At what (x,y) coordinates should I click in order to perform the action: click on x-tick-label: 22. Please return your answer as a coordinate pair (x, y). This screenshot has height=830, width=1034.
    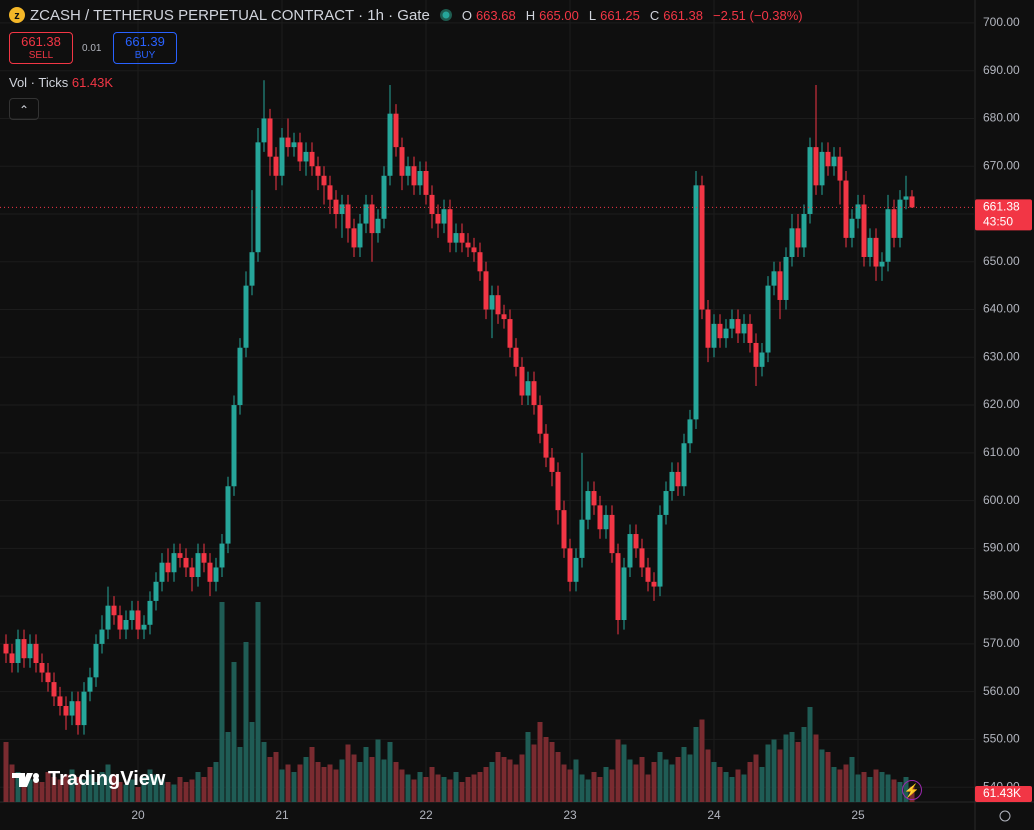
    Looking at the image, I should click on (426, 815).